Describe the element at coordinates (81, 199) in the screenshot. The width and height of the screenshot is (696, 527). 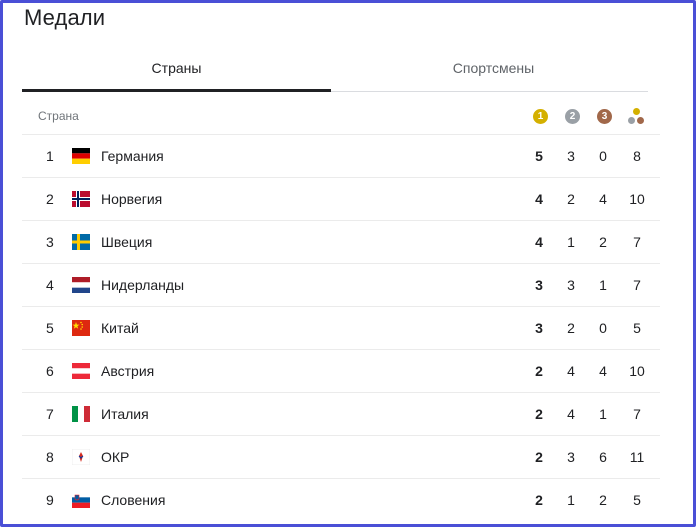
I see `norway-flag-icon` at that location.